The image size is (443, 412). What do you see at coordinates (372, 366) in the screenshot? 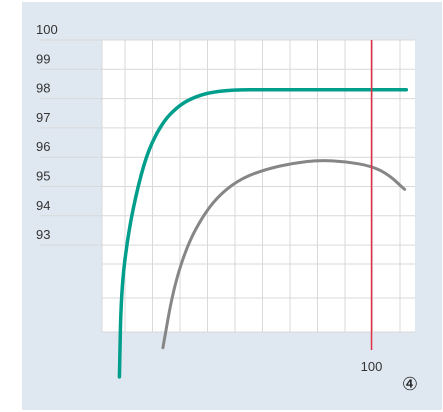
I see `x-tick-label: 100` at bounding box center [372, 366].